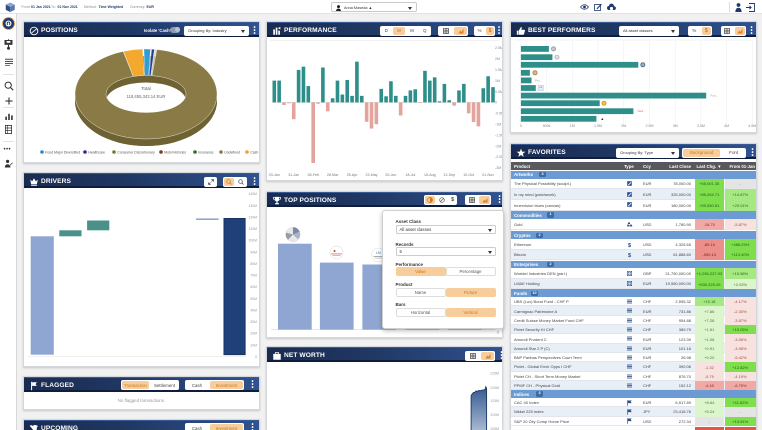 This screenshot has height=430, width=762. I want to click on svg-text: 20M, so click(253, 334).